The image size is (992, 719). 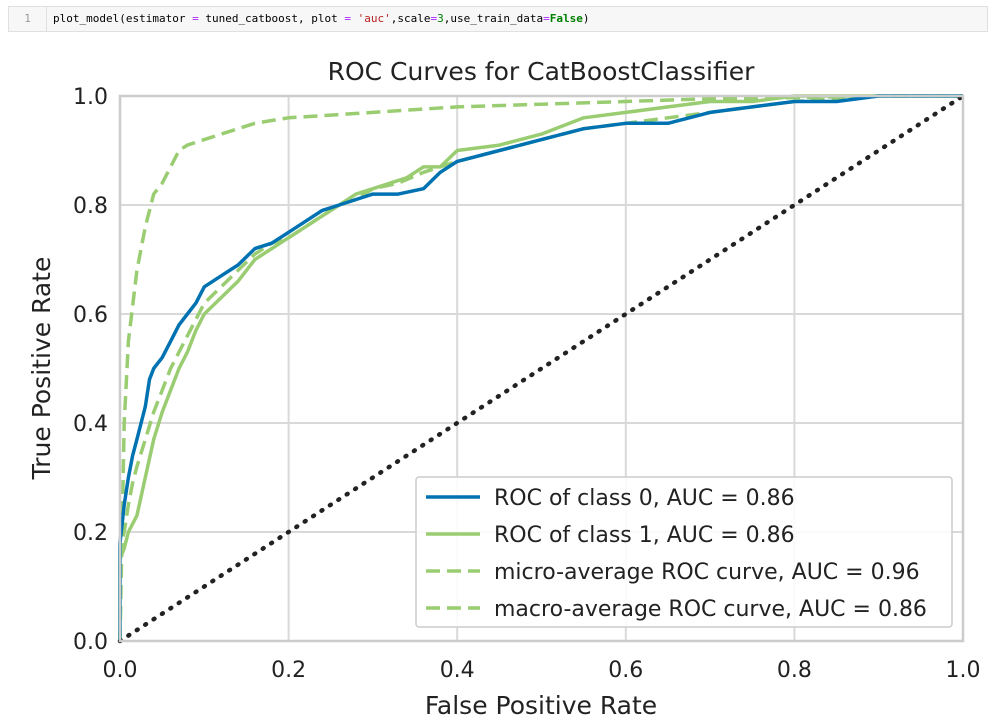 I want to click on y-tick-label: 0.2, so click(x=90, y=533).